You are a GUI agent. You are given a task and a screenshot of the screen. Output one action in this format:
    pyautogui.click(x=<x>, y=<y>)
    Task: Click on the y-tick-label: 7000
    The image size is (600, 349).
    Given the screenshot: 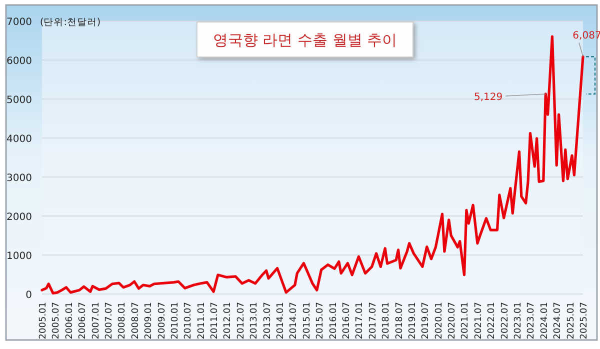 What is the action you would take?
    pyautogui.click(x=19, y=22)
    